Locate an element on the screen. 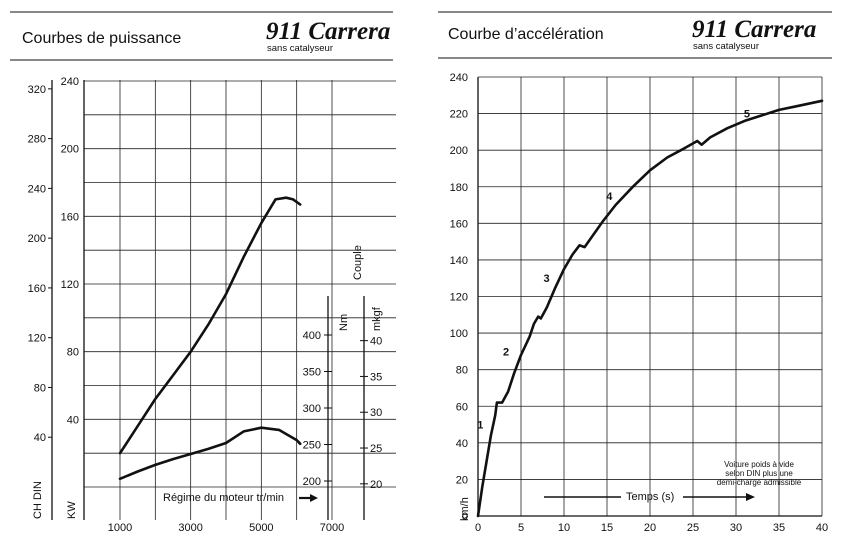 The image size is (842, 547). ch-din-tick-label: 320 is located at coordinates (37, 90).